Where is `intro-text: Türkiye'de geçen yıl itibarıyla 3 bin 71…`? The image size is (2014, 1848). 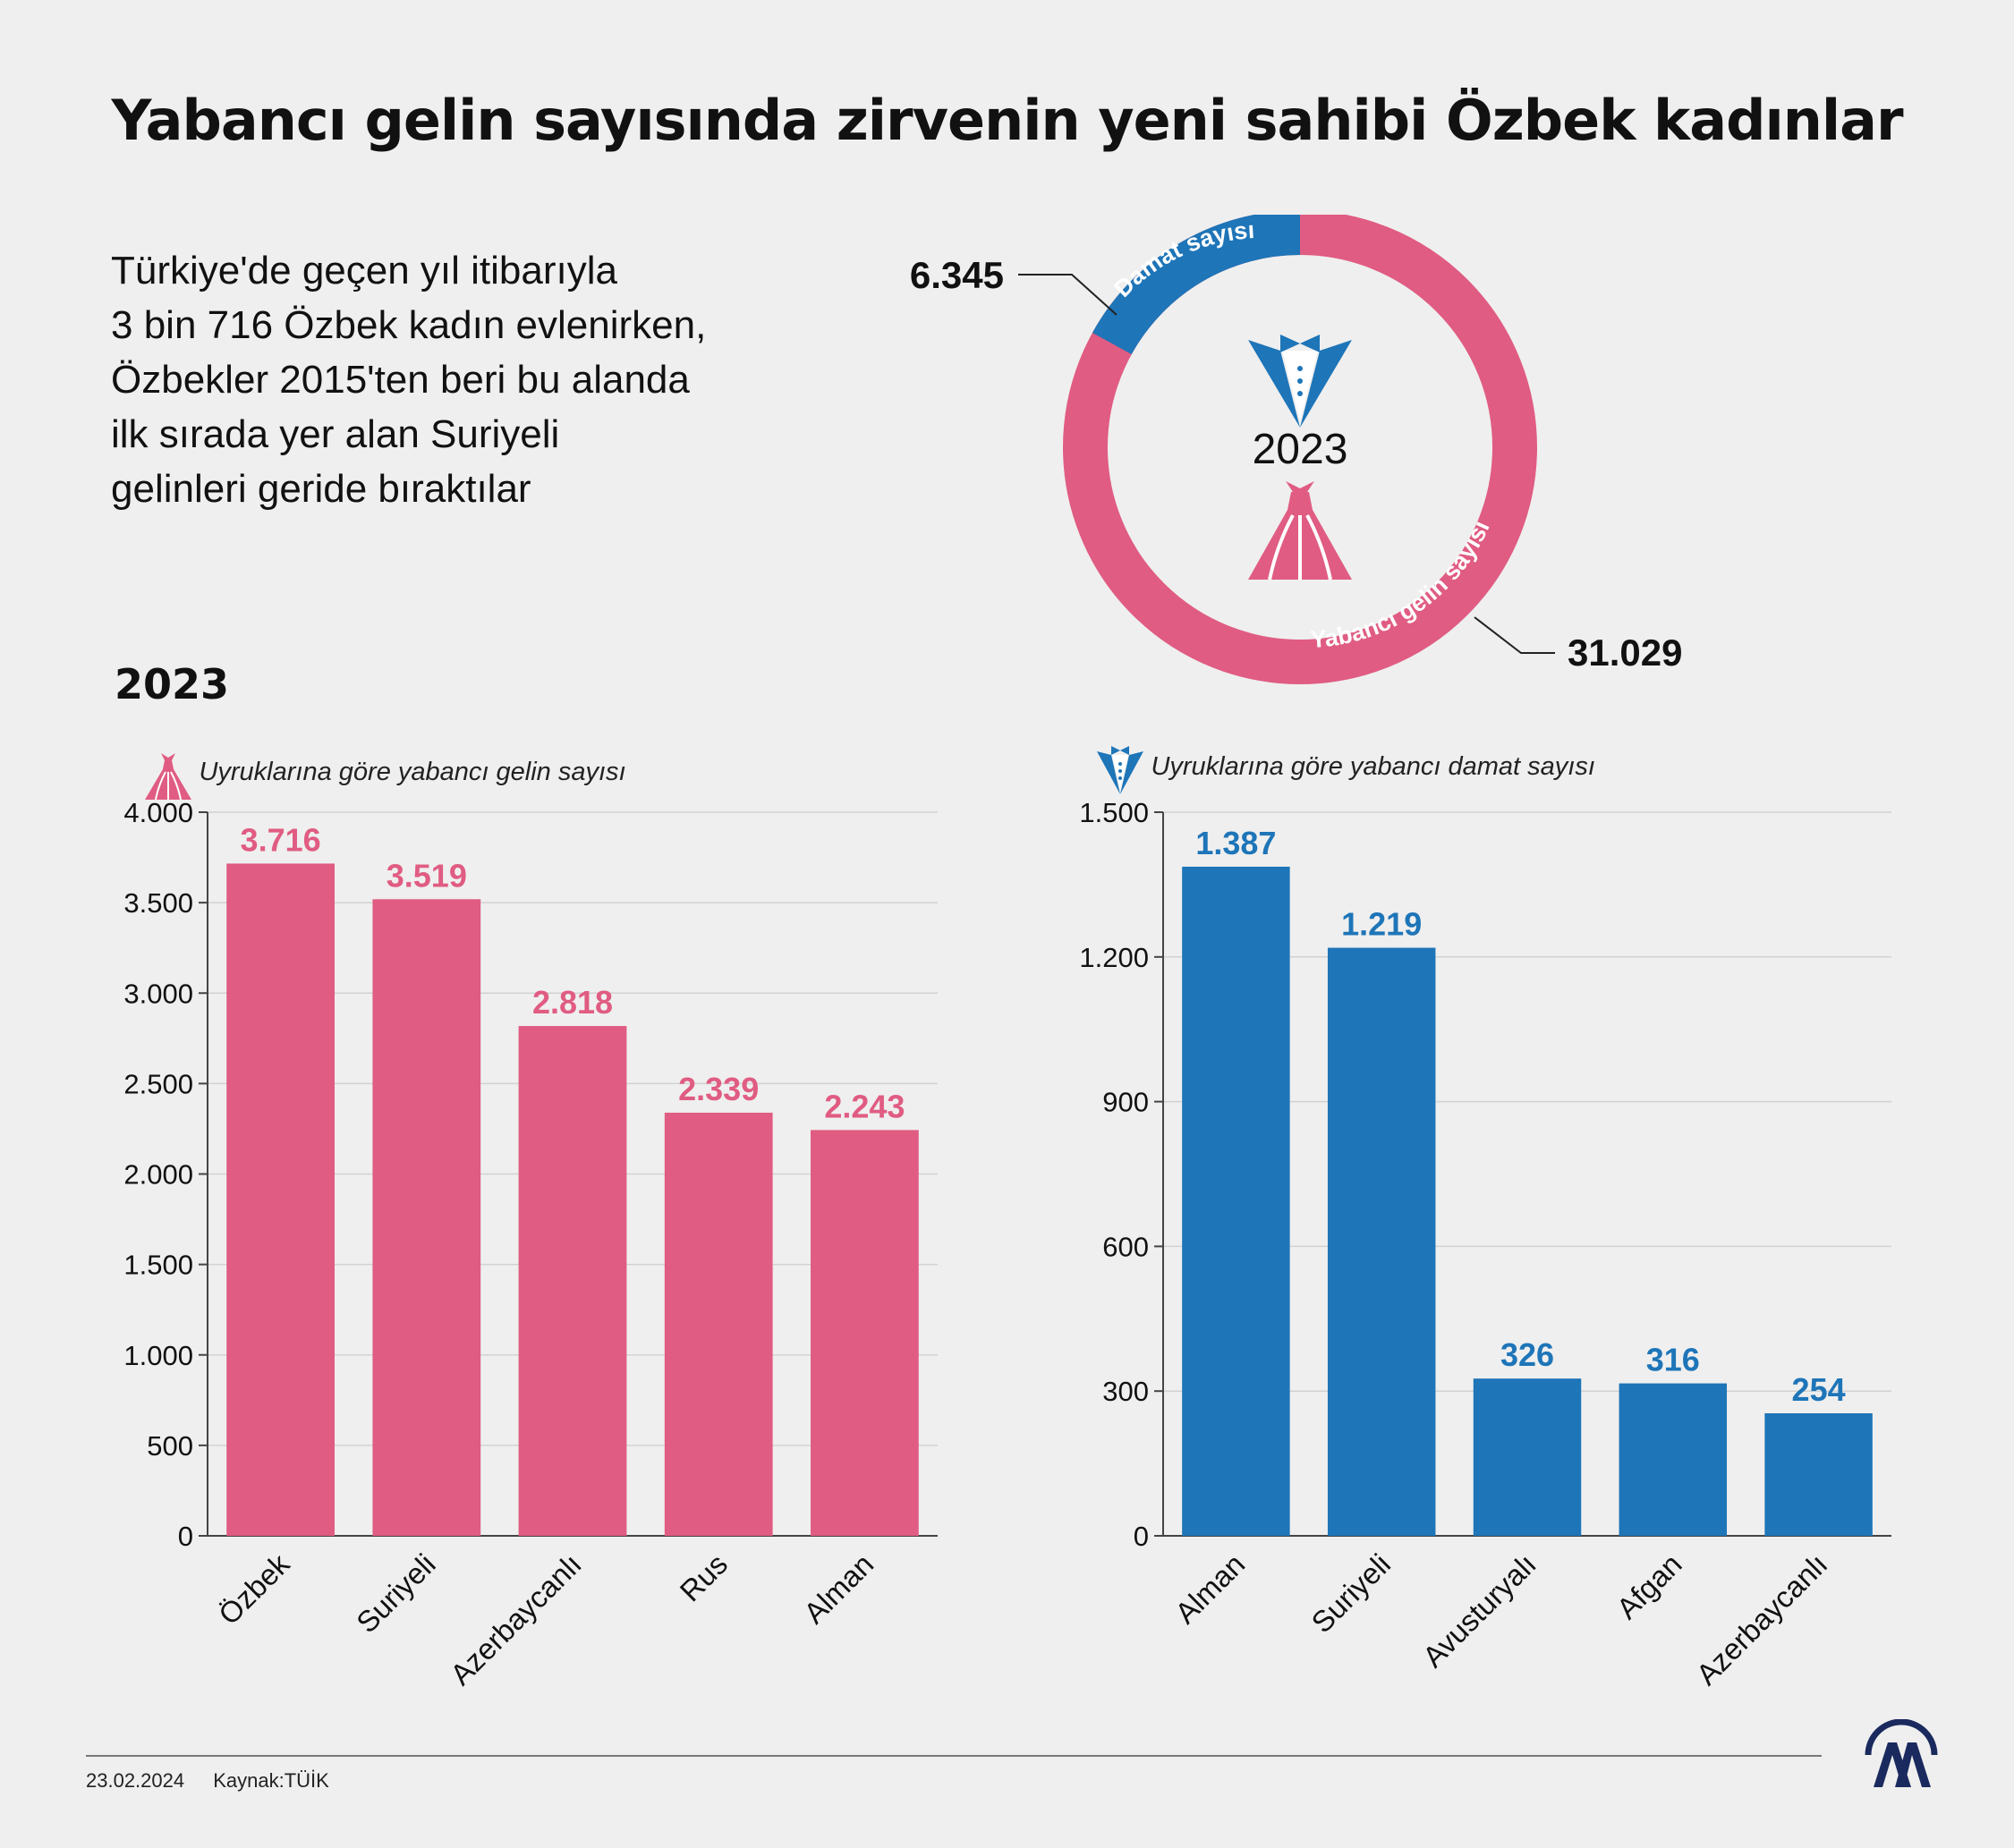 intro-text: Türkiye'de geçen yıl itibarıyla 3 bin 71… is located at coordinates (451, 380).